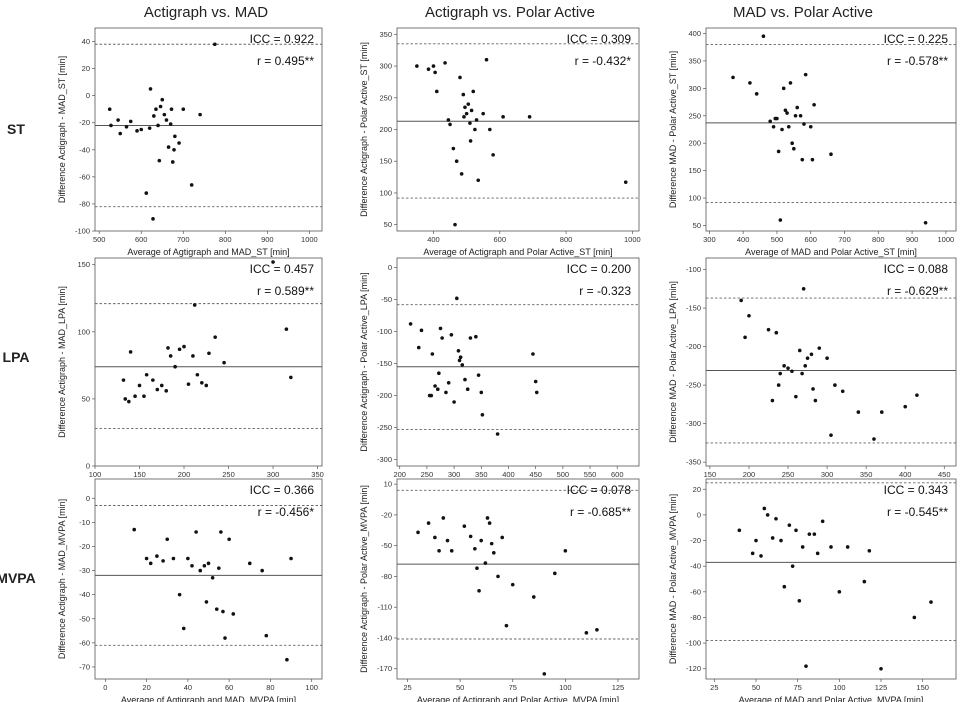  What do you see at coordinates (673, 362) in the screenshot?
I see `y-axis-label: Difference MAD - Polar Active_LPA [min]` at bounding box center [673, 362].